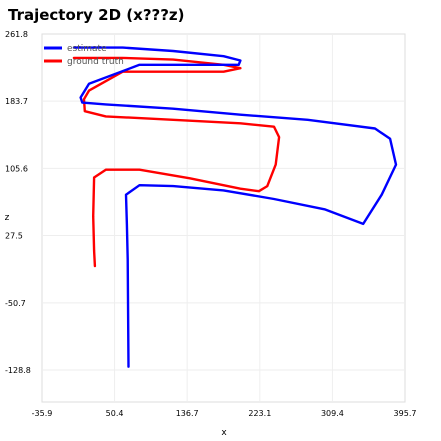 The height and width of the screenshot is (441, 441). What do you see at coordinates (18, 370) in the screenshot?
I see `y-tick-label: -128.8` at bounding box center [18, 370].